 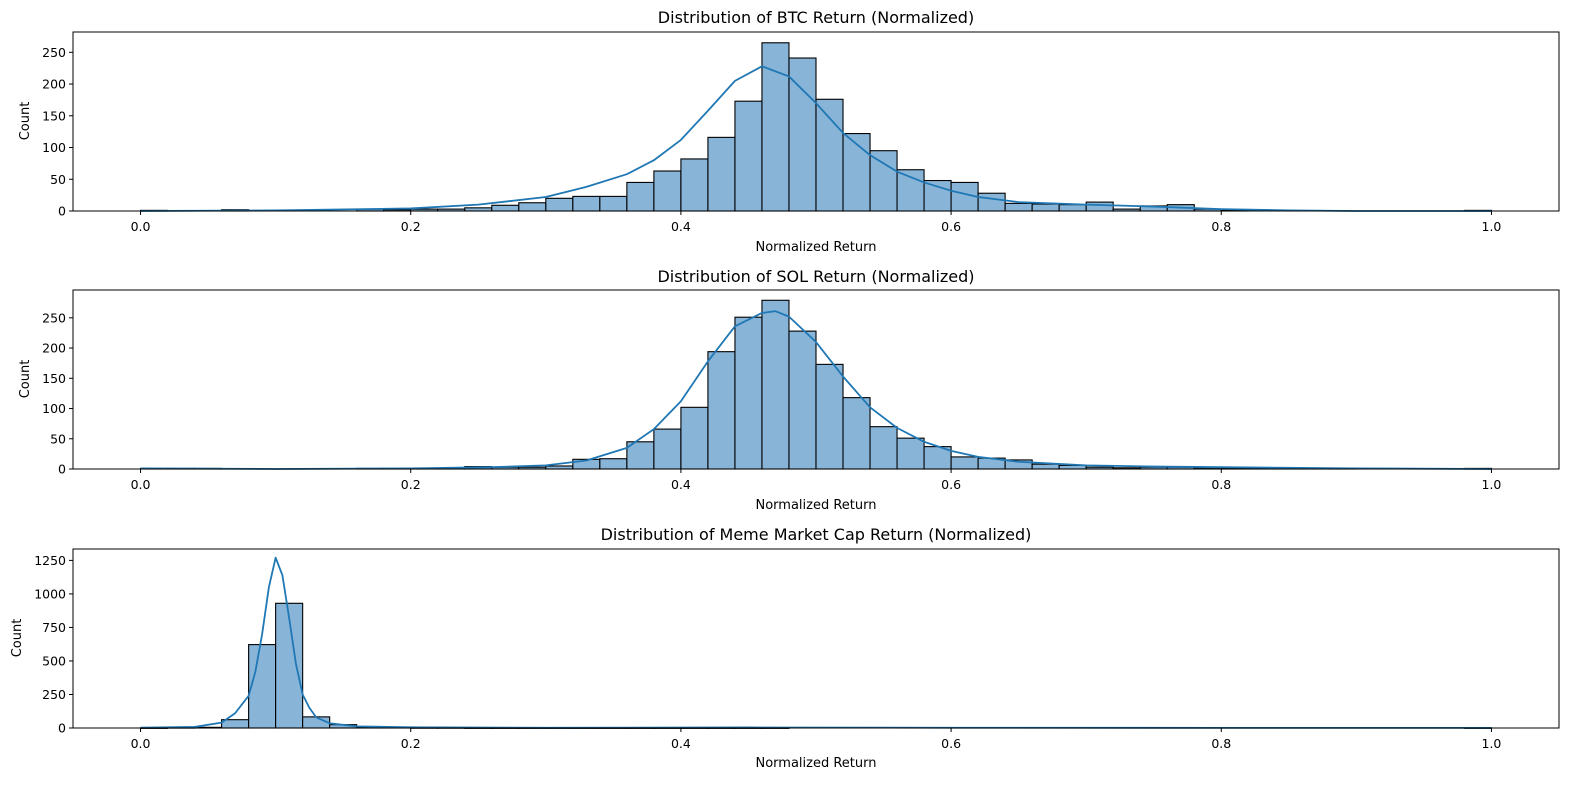 What do you see at coordinates (50, 593) in the screenshot?
I see `y-tick-label: 1000` at bounding box center [50, 593].